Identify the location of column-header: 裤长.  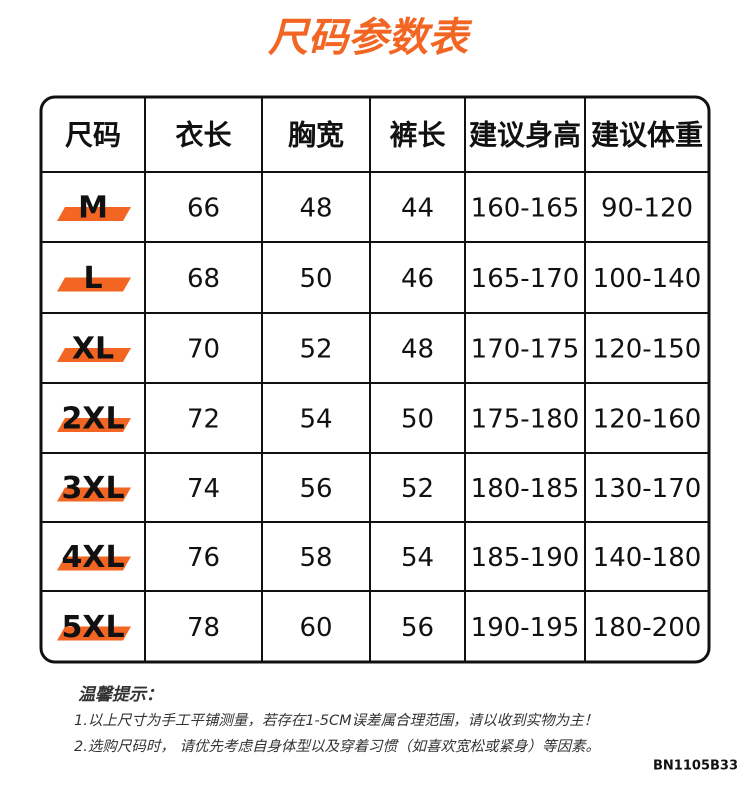
(417, 135).